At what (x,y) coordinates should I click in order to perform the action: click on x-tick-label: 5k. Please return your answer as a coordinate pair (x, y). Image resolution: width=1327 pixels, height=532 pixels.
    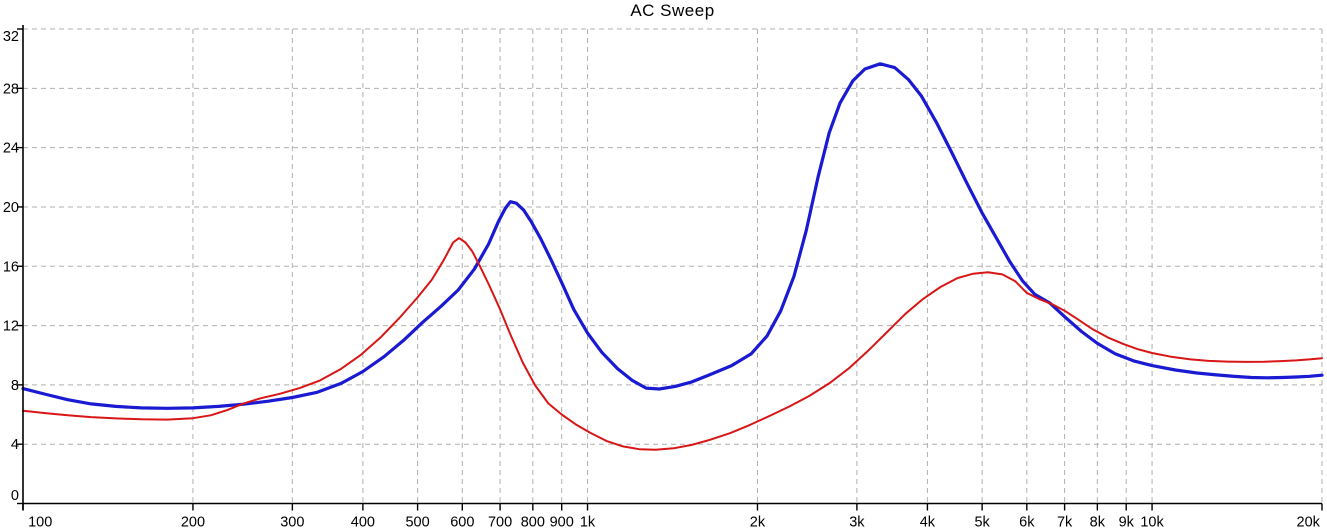
    Looking at the image, I should click on (982, 523).